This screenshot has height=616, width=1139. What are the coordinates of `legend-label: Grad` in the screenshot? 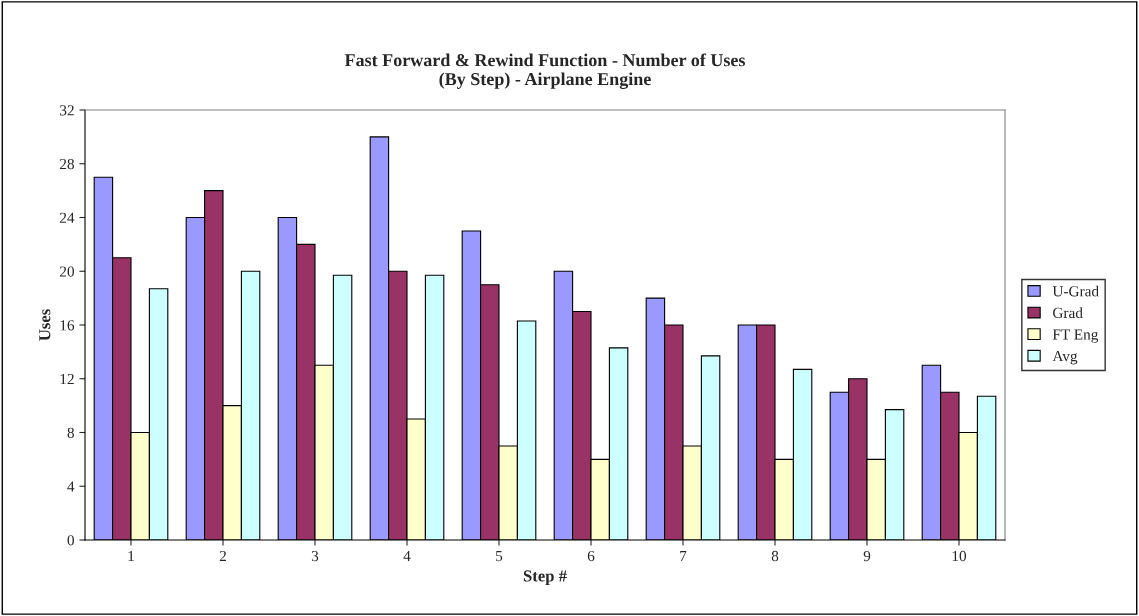 It's located at (1068, 313).